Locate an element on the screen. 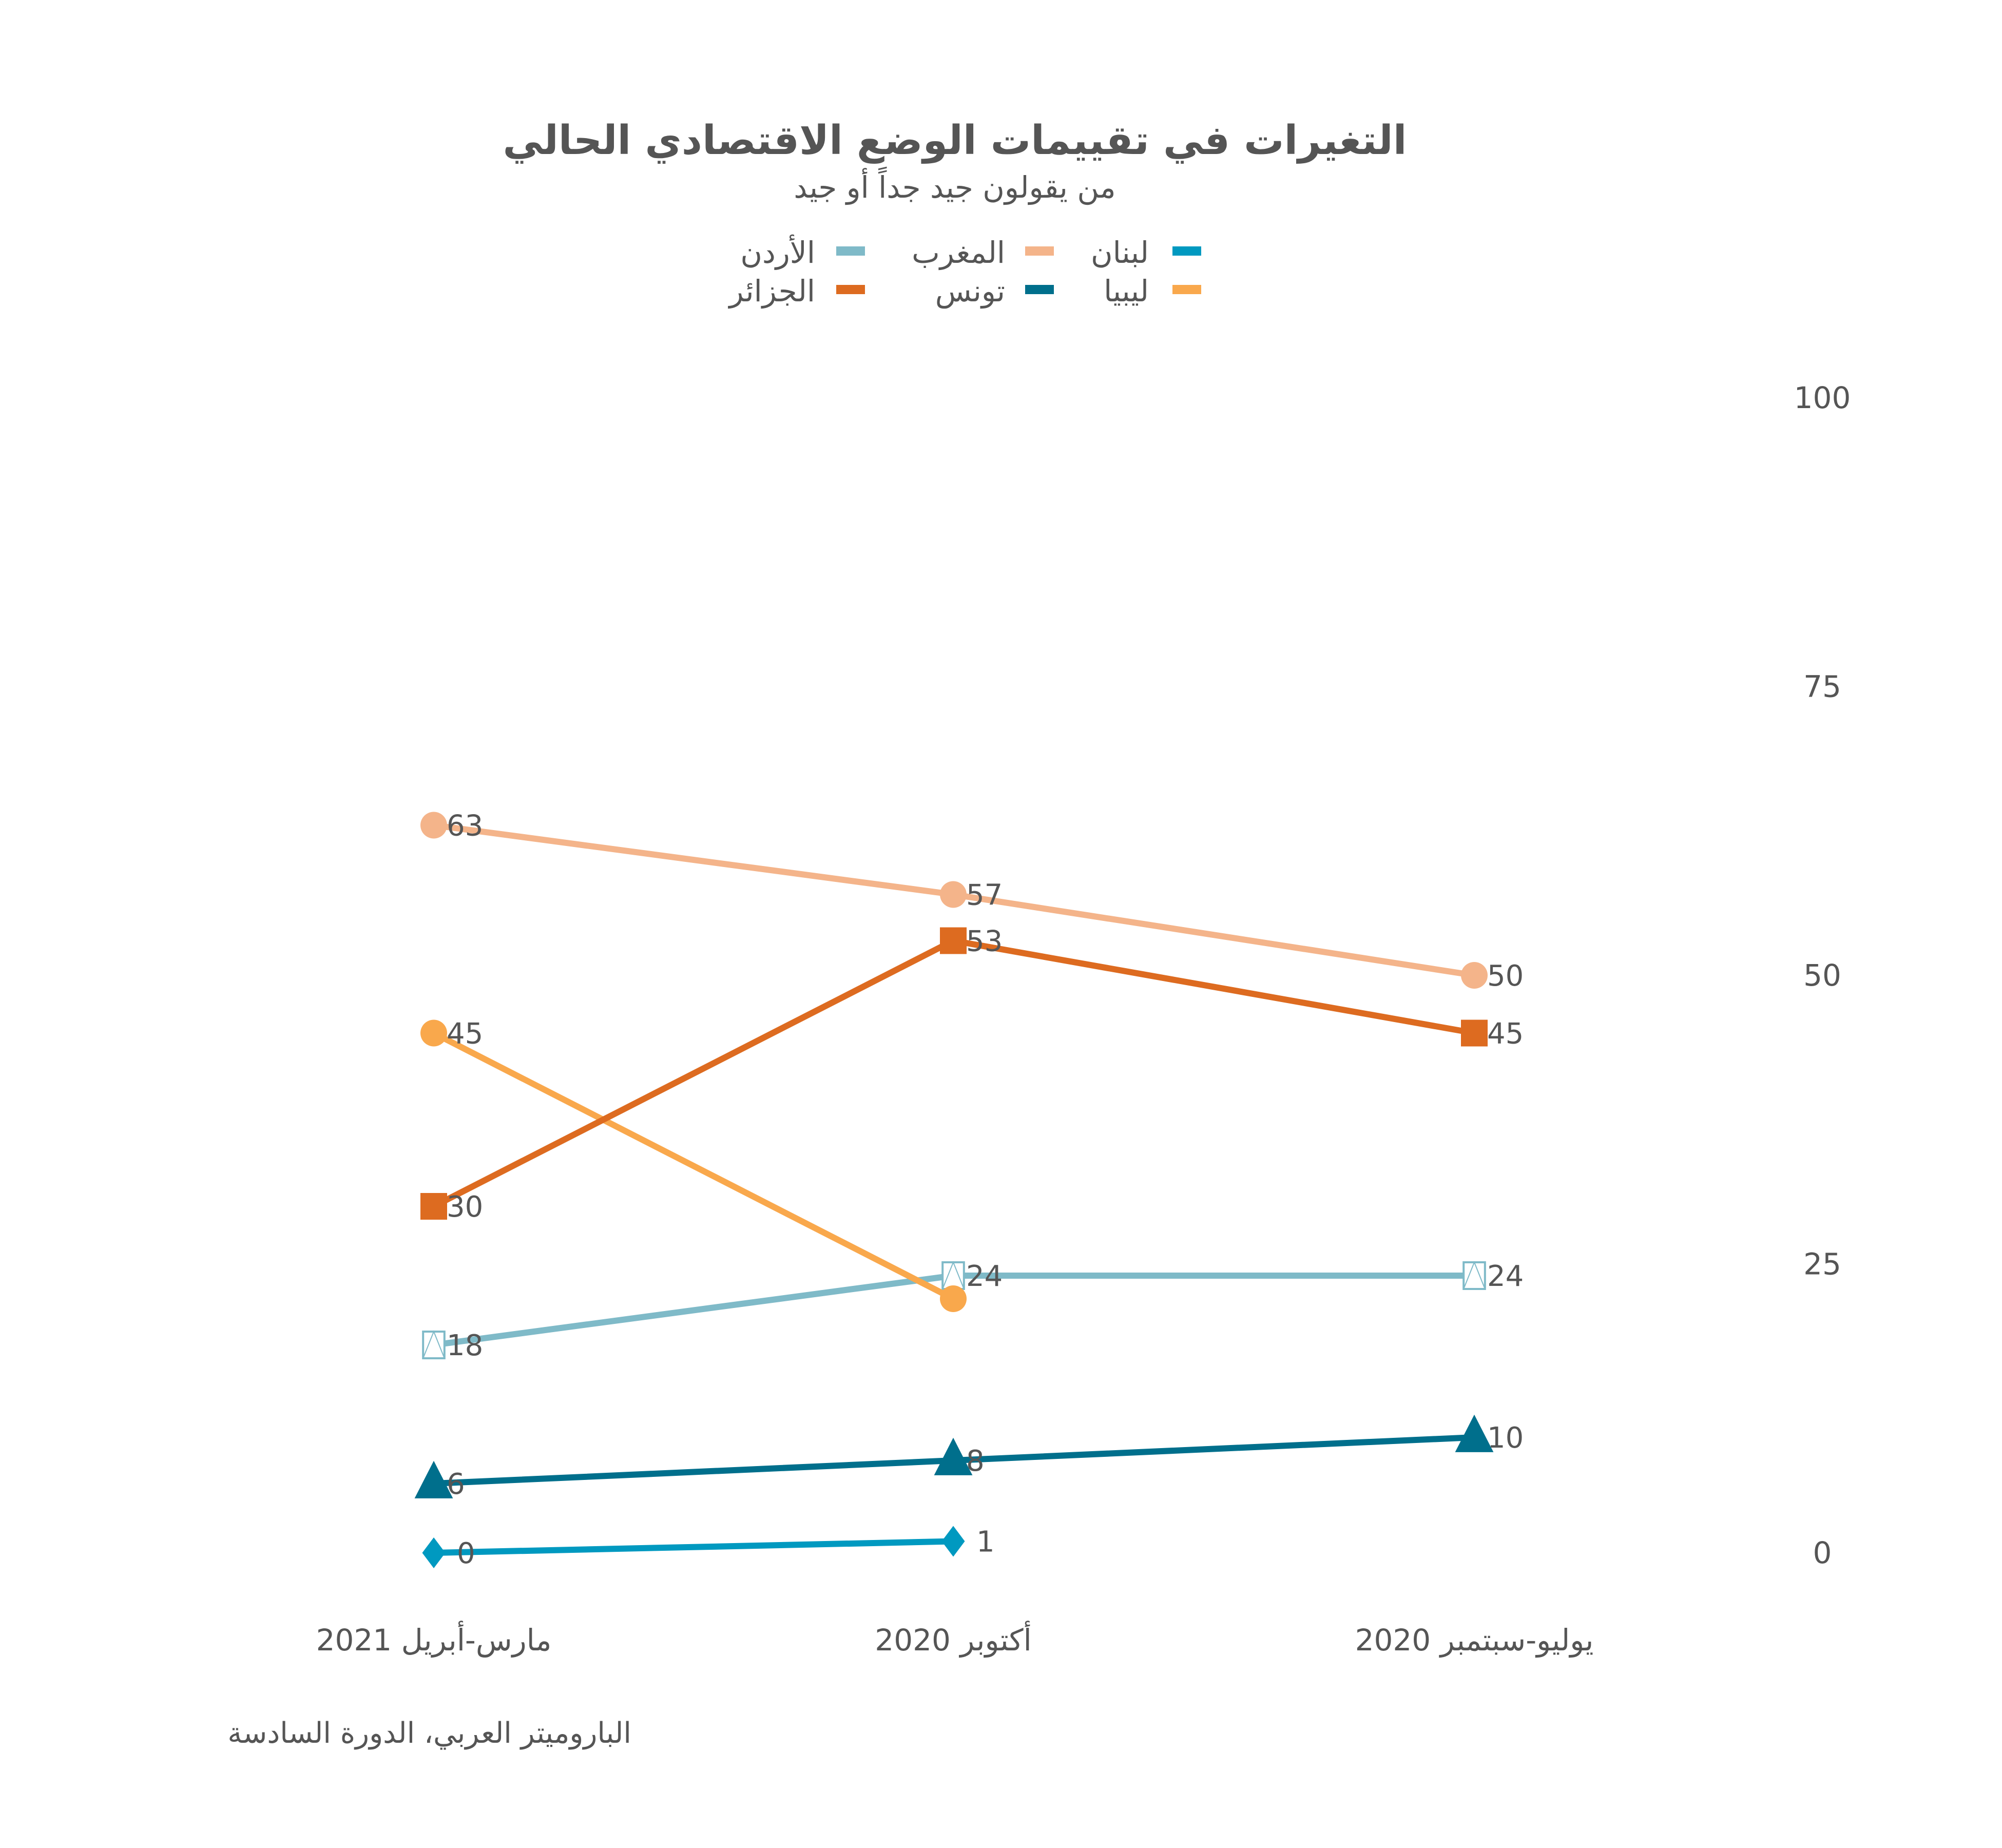  legend-label: المغرب is located at coordinates (958, 253).